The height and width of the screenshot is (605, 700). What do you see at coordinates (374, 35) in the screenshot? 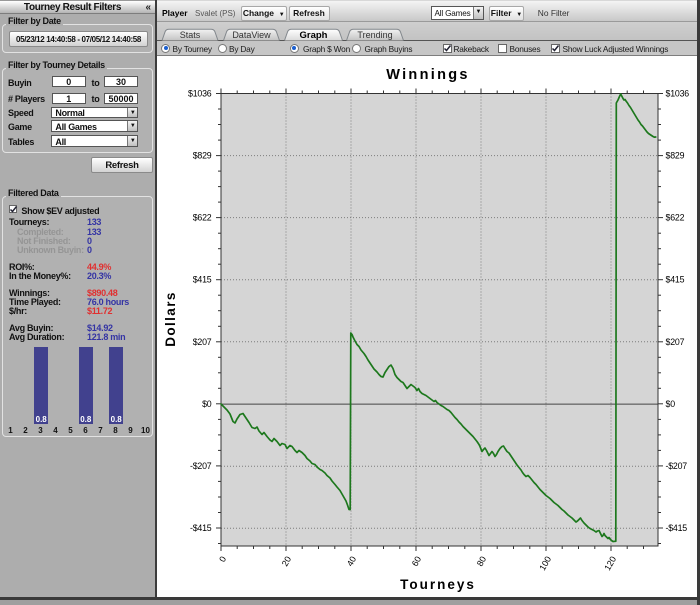
I see `svg-text: Trending` at bounding box center [374, 35].